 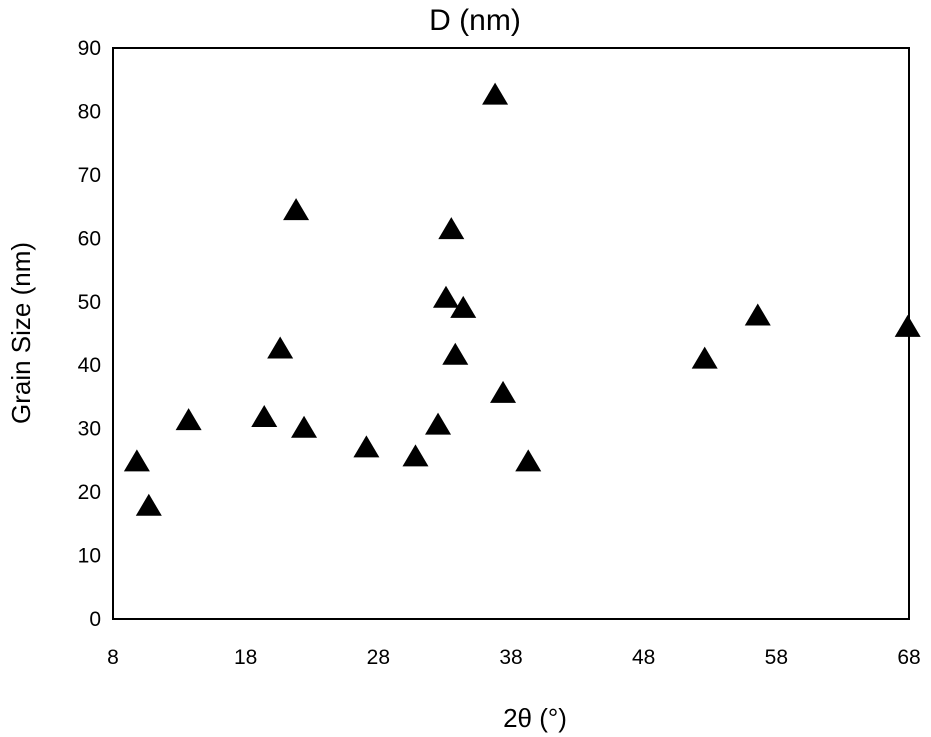 What do you see at coordinates (89, 48) in the screenshot?
I see `y-tick-label: 90` at bounding box center [89, 48].